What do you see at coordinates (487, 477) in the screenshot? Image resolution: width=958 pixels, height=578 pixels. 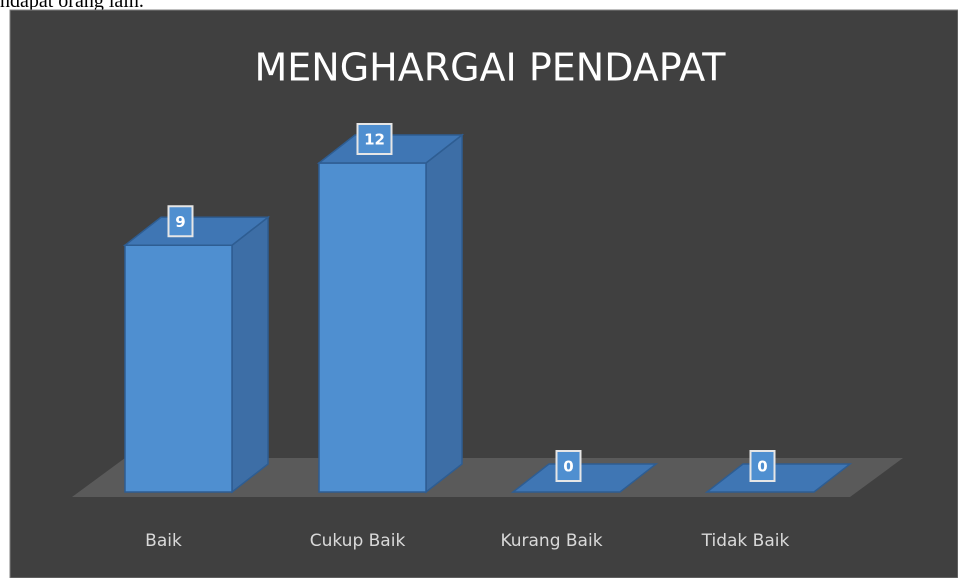 I see `floor` at bounding box center [487, 477].